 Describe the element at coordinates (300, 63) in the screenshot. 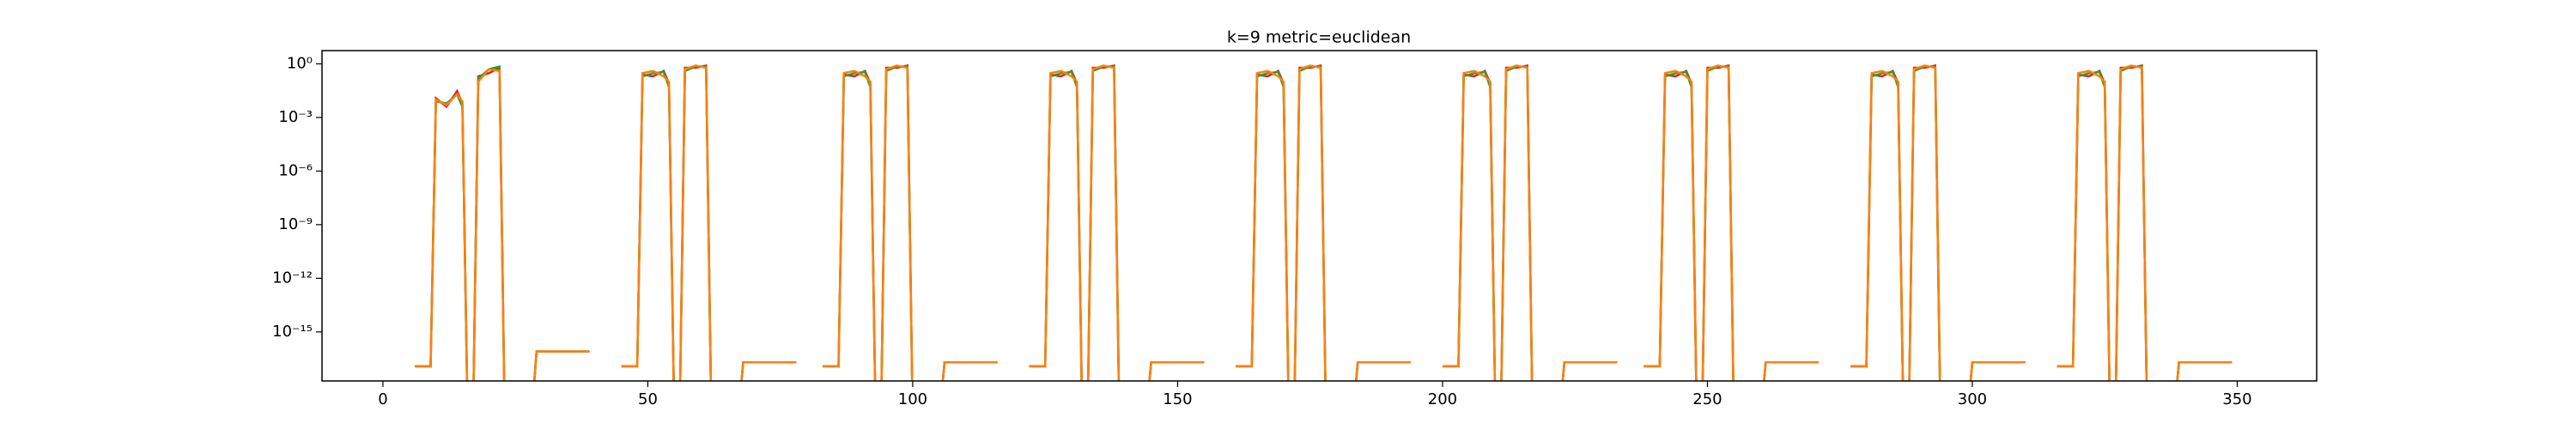

I see `y-tick-label: 10⁰` at that location.